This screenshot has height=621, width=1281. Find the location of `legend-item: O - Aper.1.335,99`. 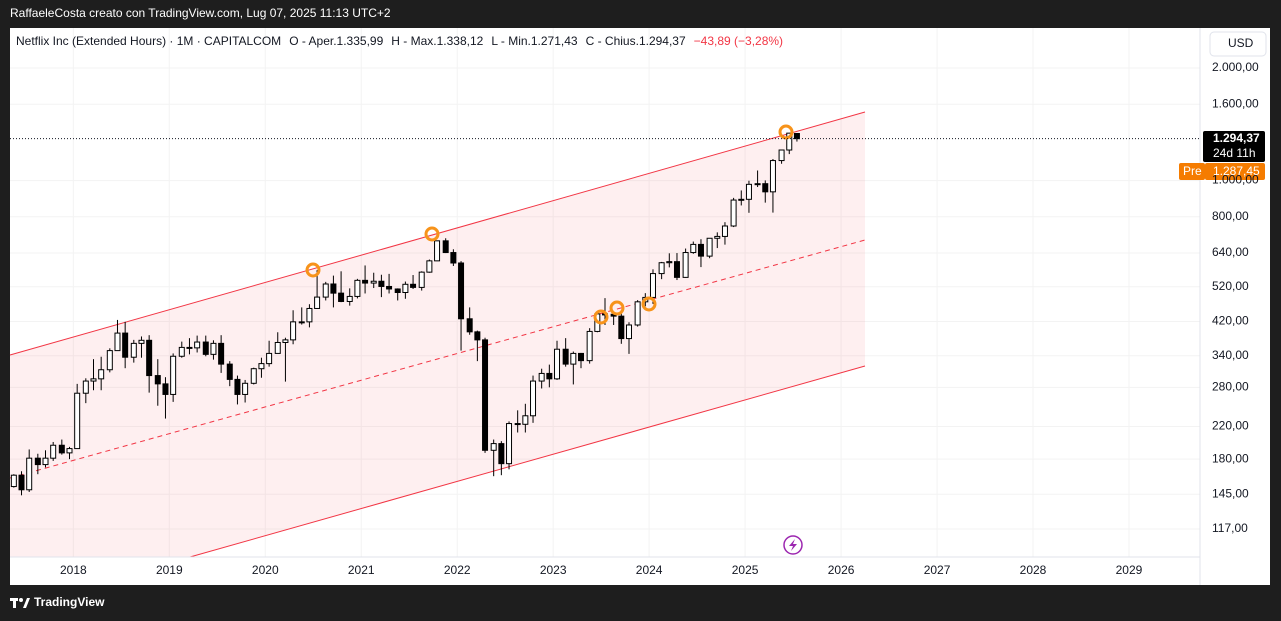

legend-item: O - Aper.1.335,99 is located at coordinates (336, 41).